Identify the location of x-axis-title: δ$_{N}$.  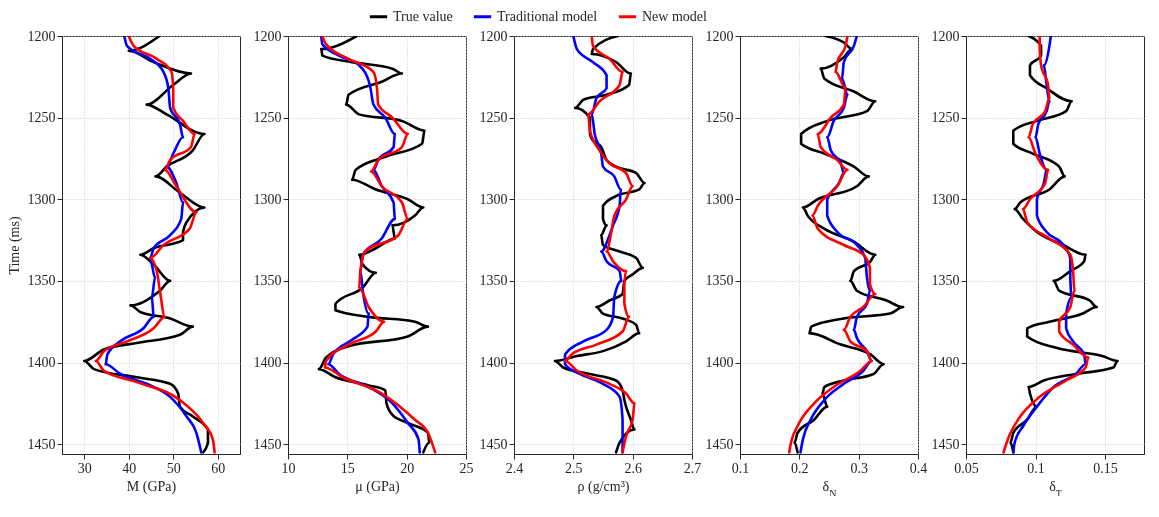
(829, 488).